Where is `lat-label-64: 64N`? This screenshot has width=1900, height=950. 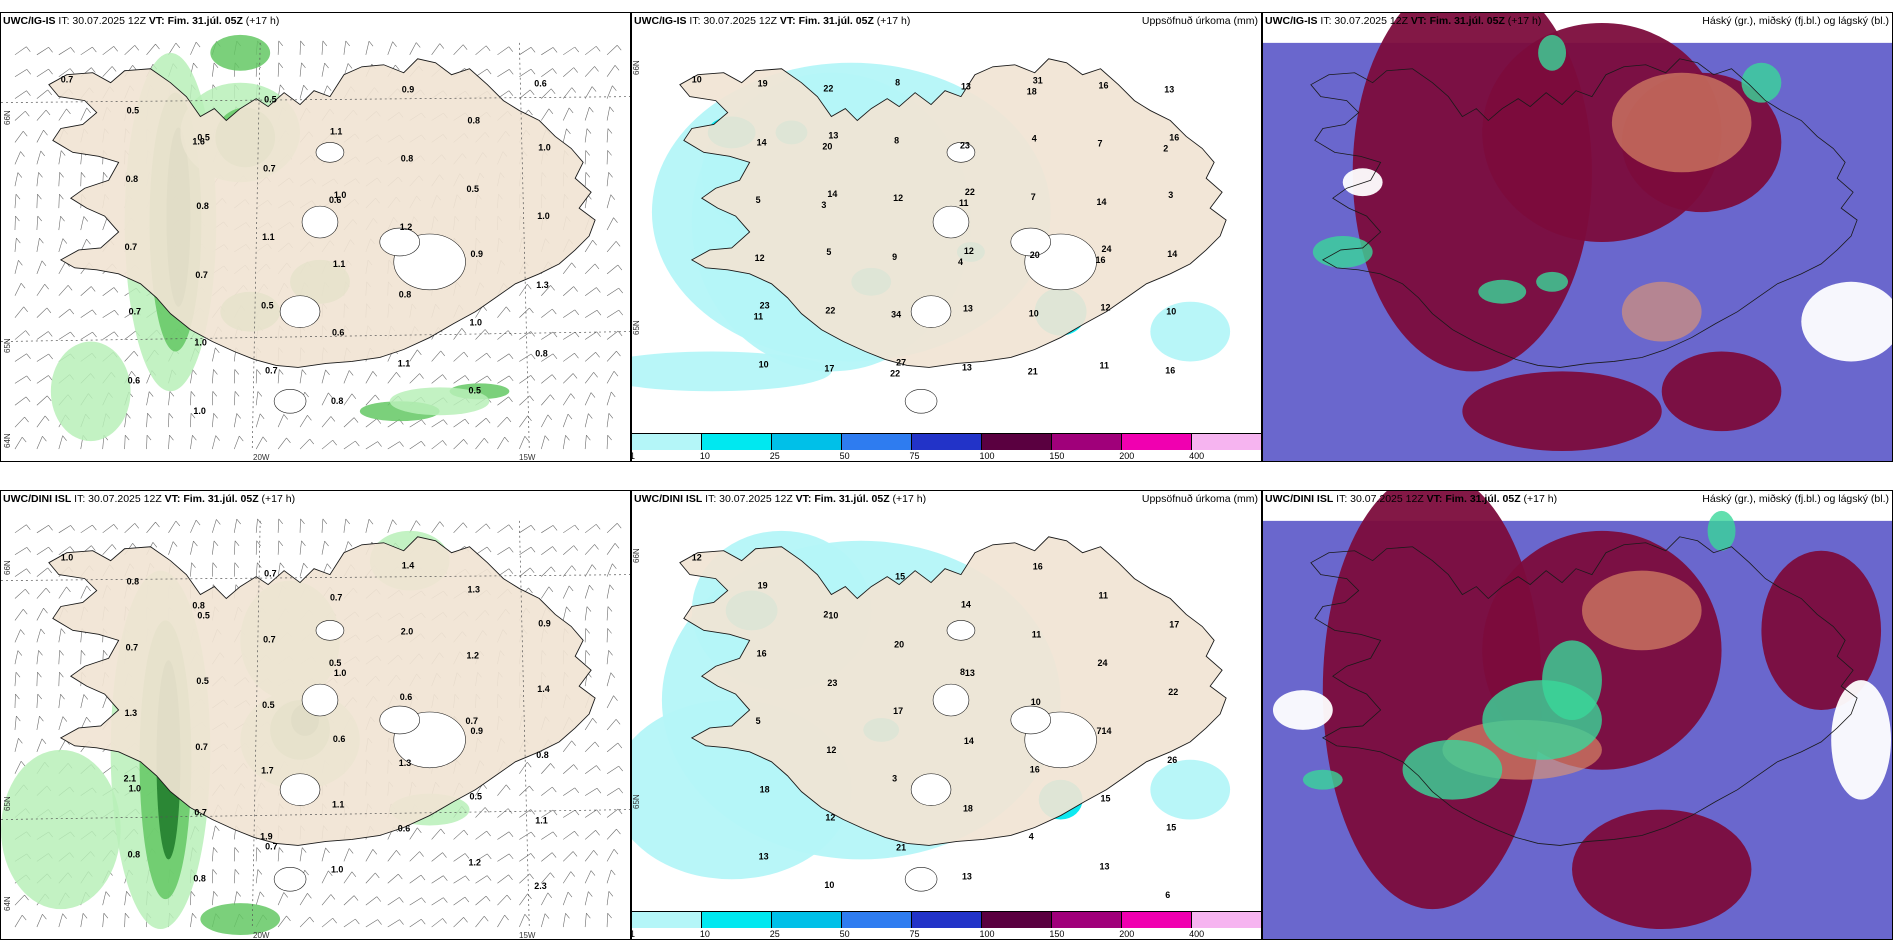
lat-label-64: 64N is located at coordinates (7, 440).